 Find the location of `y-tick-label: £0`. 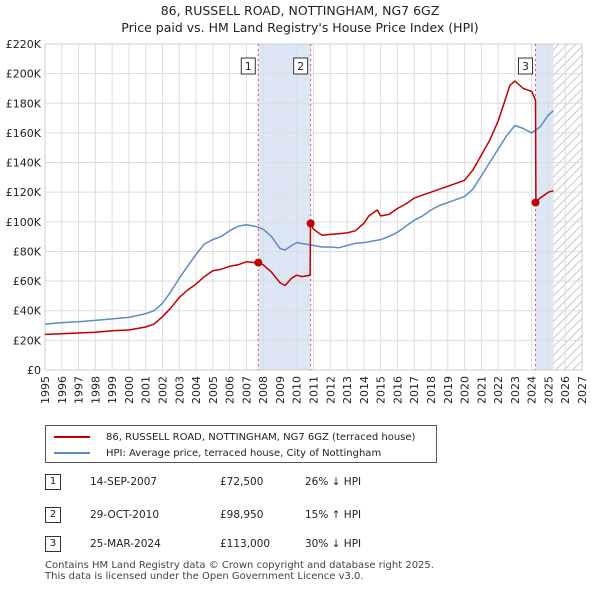

y-tick-label: £0 is located at coordinates (34, 370).